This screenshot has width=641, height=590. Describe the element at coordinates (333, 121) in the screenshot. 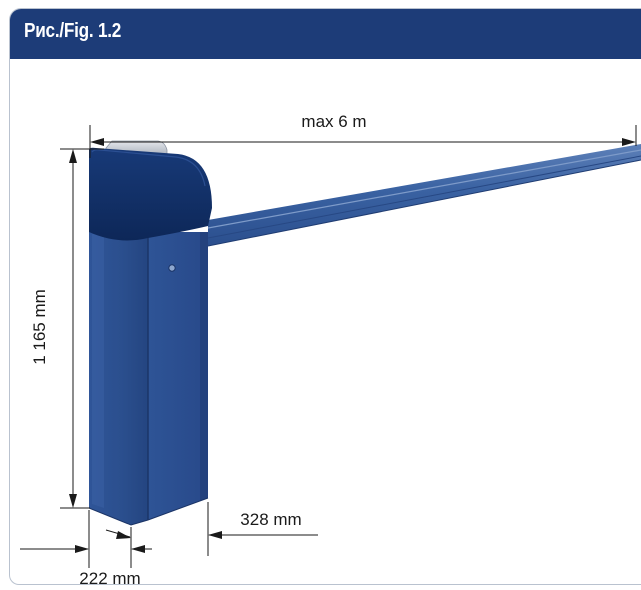

I see `boom-length-label: max 6 m` at that location.